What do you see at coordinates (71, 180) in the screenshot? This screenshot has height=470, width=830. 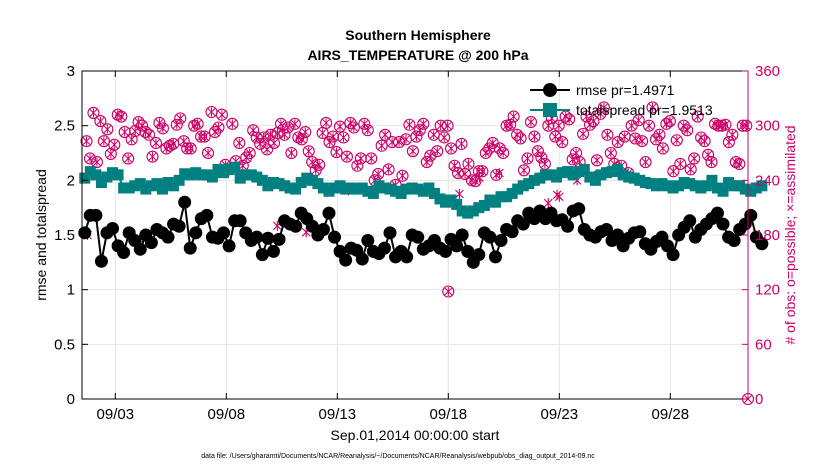 I see `y-tick-label: 2` at bounding box center [71, 180].